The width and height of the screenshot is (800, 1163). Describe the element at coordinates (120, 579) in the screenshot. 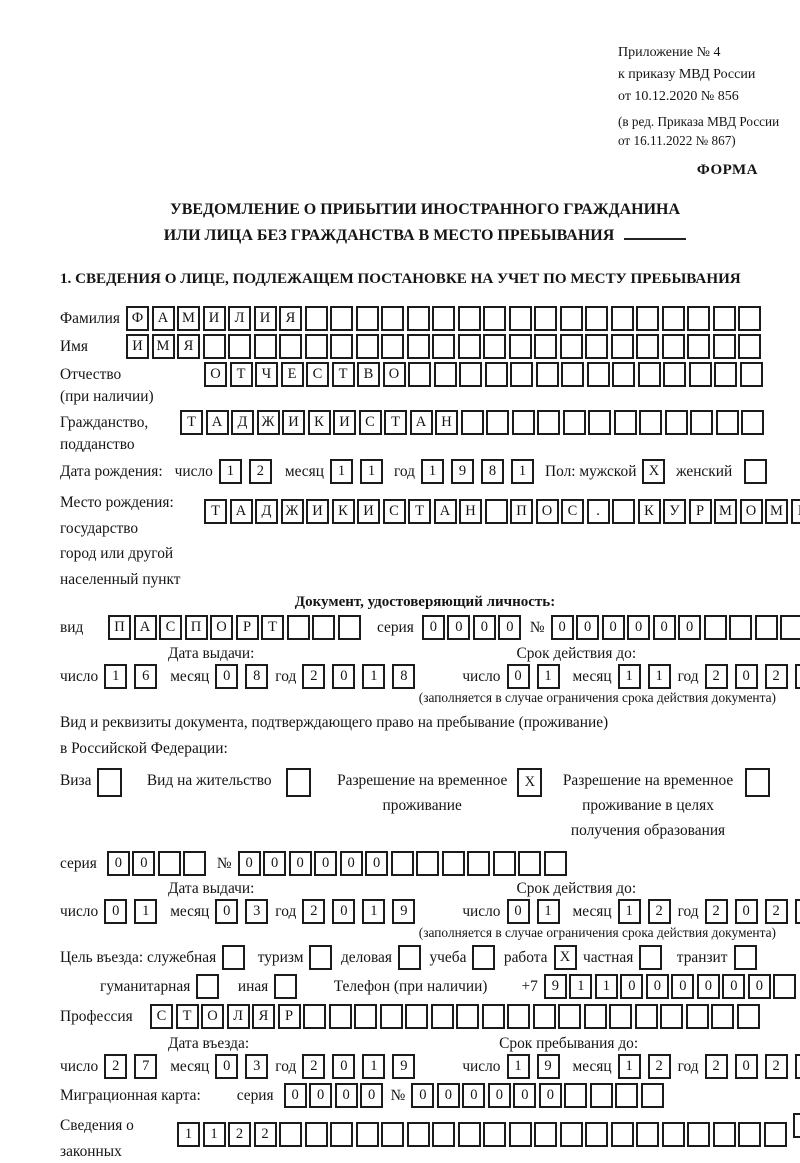

I see `birth-place-label: населенный пункт` at that location.